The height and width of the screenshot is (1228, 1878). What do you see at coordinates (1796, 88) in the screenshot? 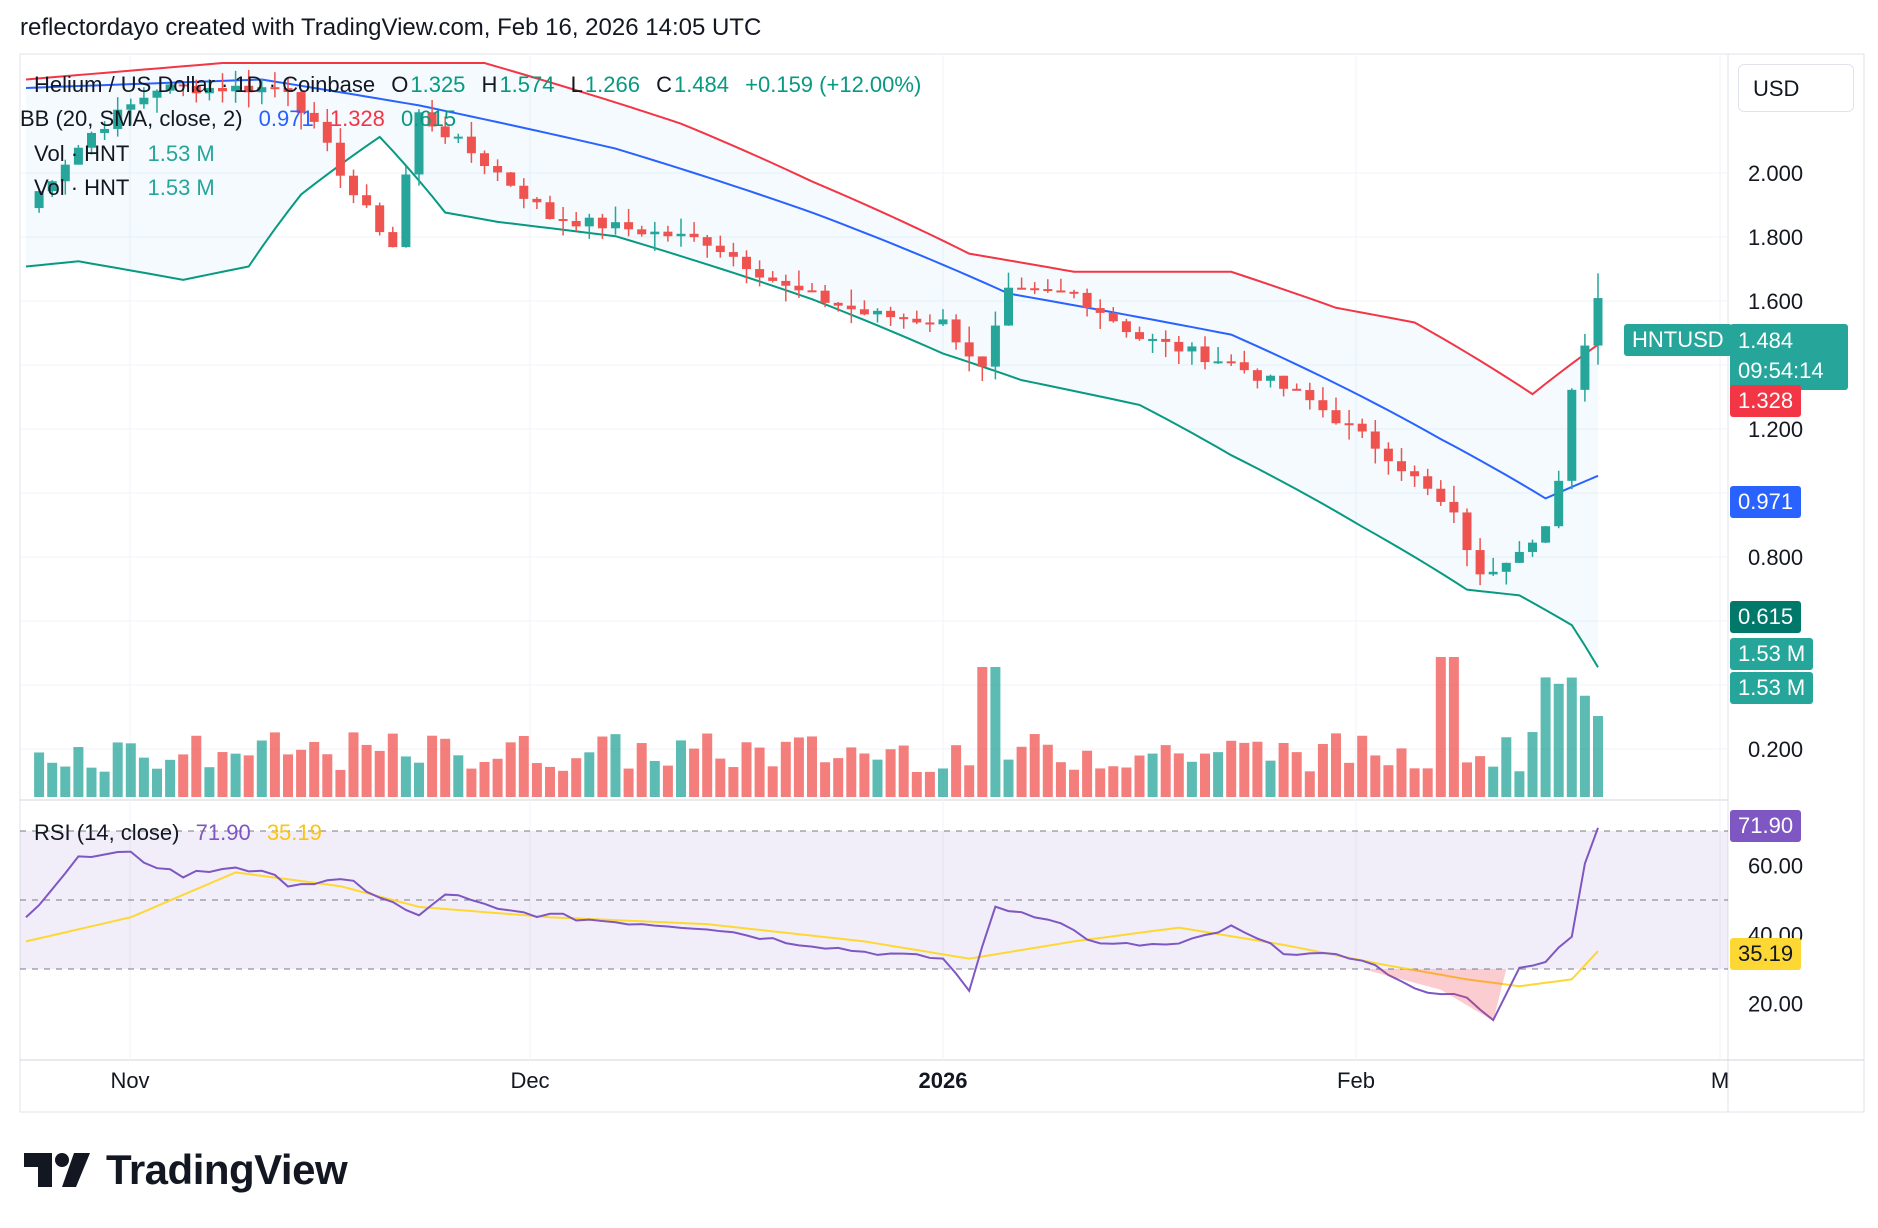
I see `currency-selector: USD` at bounding box center [1796, 88].